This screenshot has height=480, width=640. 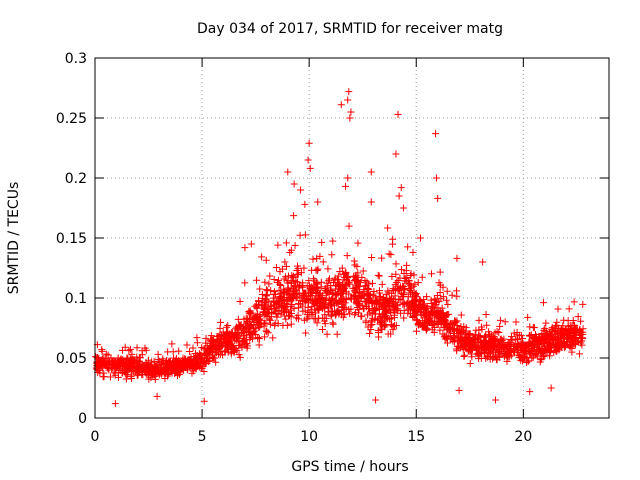 What do you see at coordinates (76, 59) in the screenshot?
I see `y-tick-label: 0.3` at bounding box center [76, 59].